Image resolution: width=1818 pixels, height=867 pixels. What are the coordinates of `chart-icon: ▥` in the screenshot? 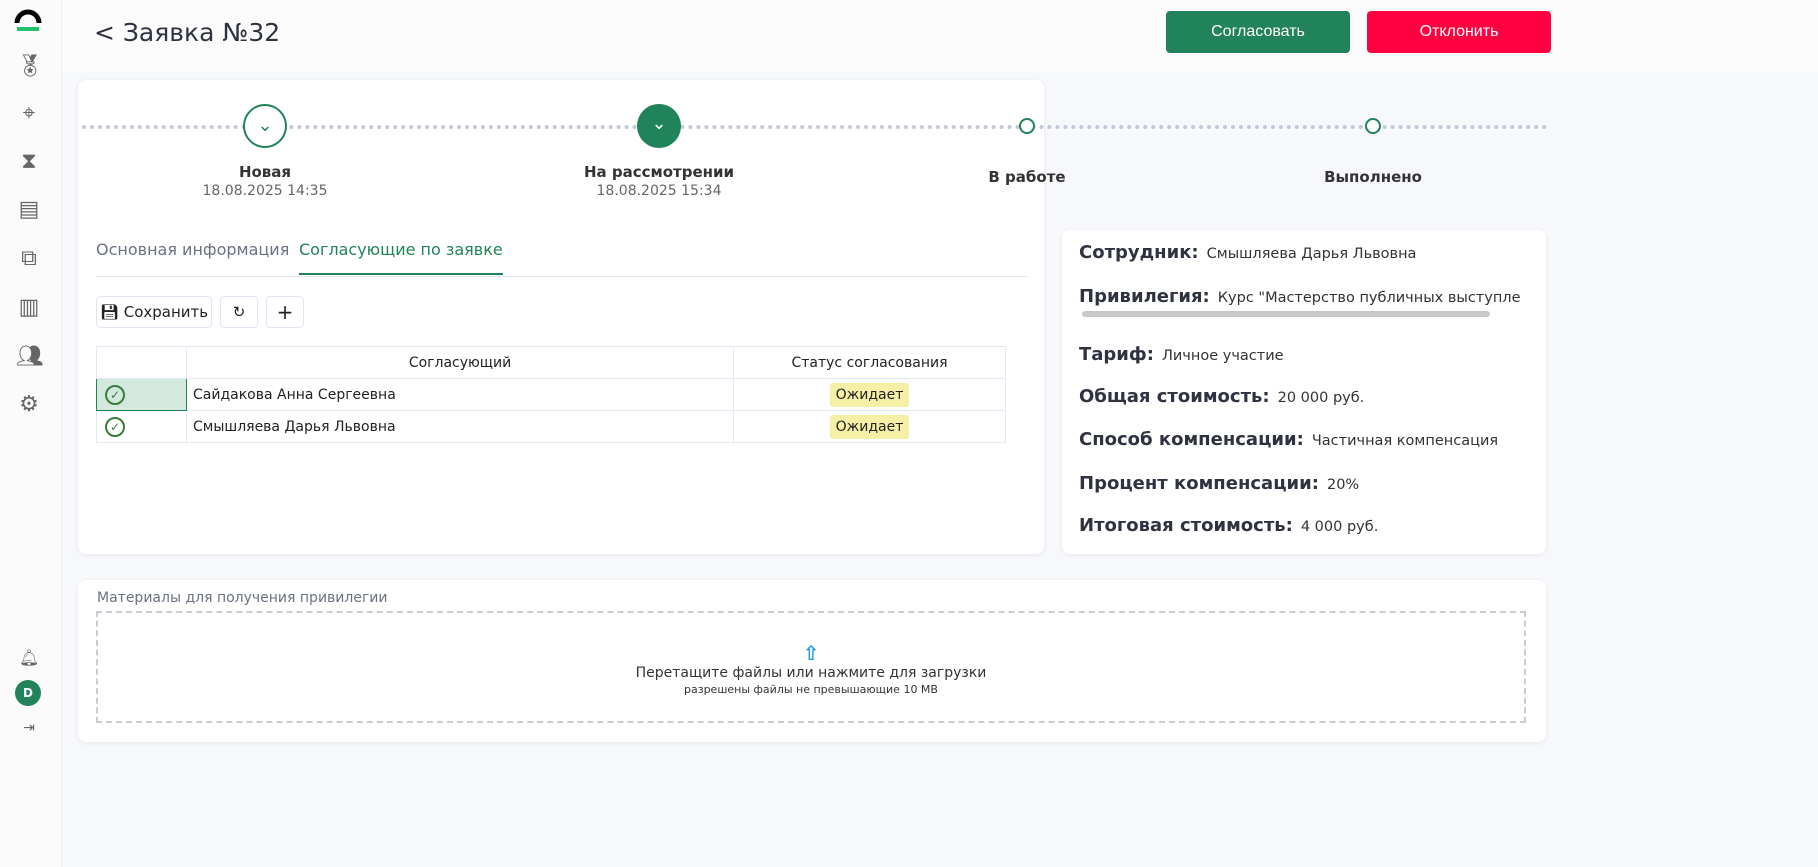 It's located at (29, 307).